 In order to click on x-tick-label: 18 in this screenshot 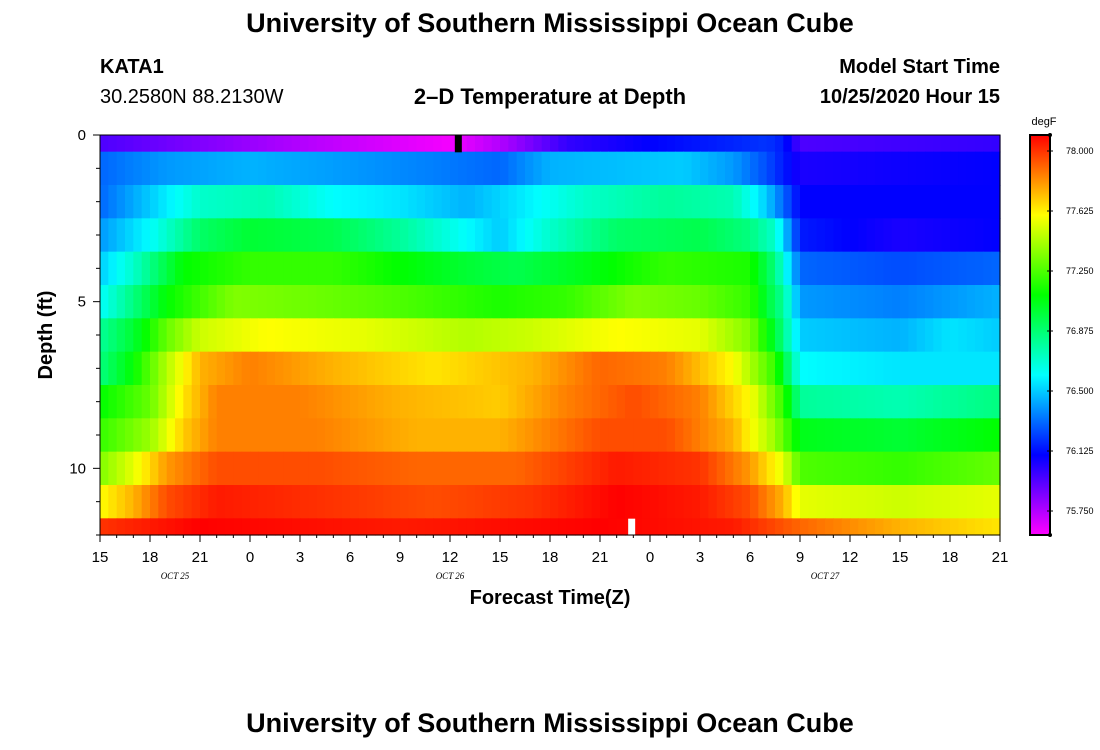, I will do `click(550, 557)`.